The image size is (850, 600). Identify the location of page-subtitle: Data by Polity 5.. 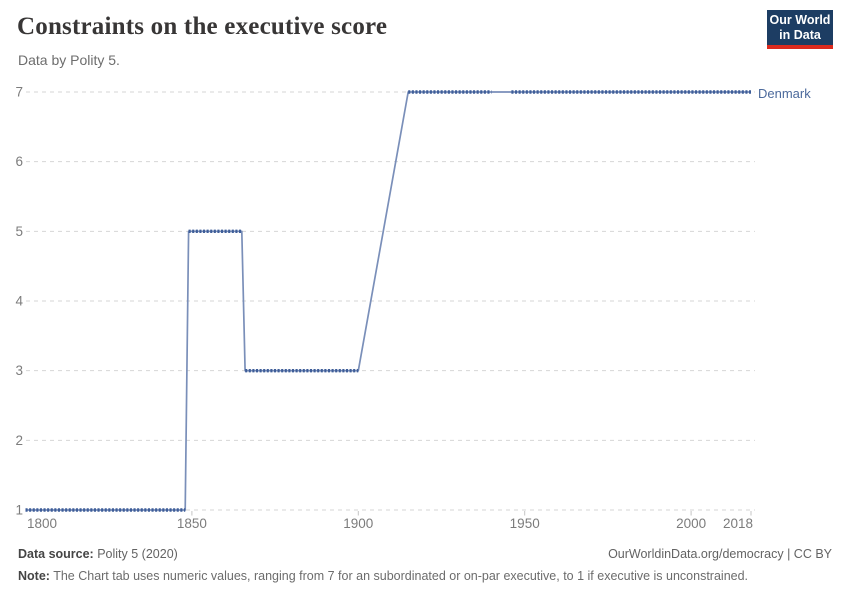
(69, 60).